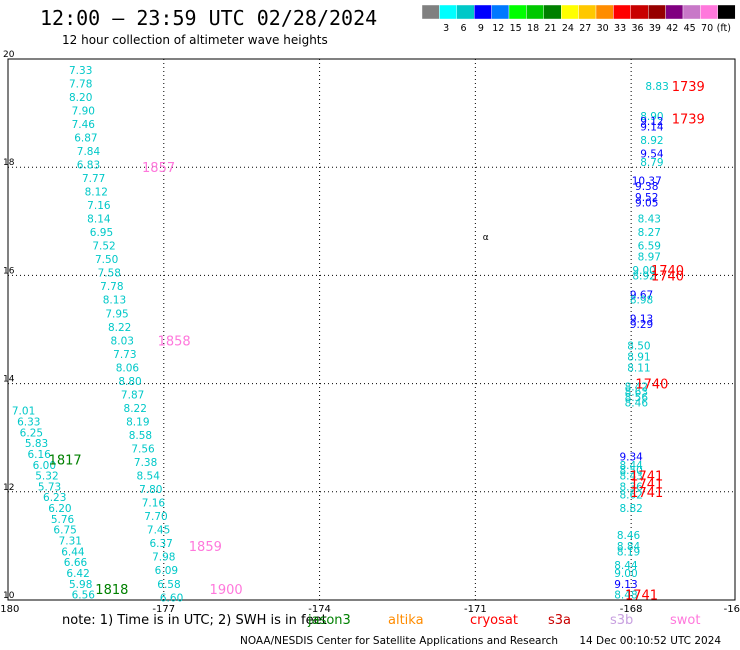 This screenshot has width=740, height=650. Describe the element at coordinates (637, 28) in the screenshot. I see `colorbar-label: 36` at that location.